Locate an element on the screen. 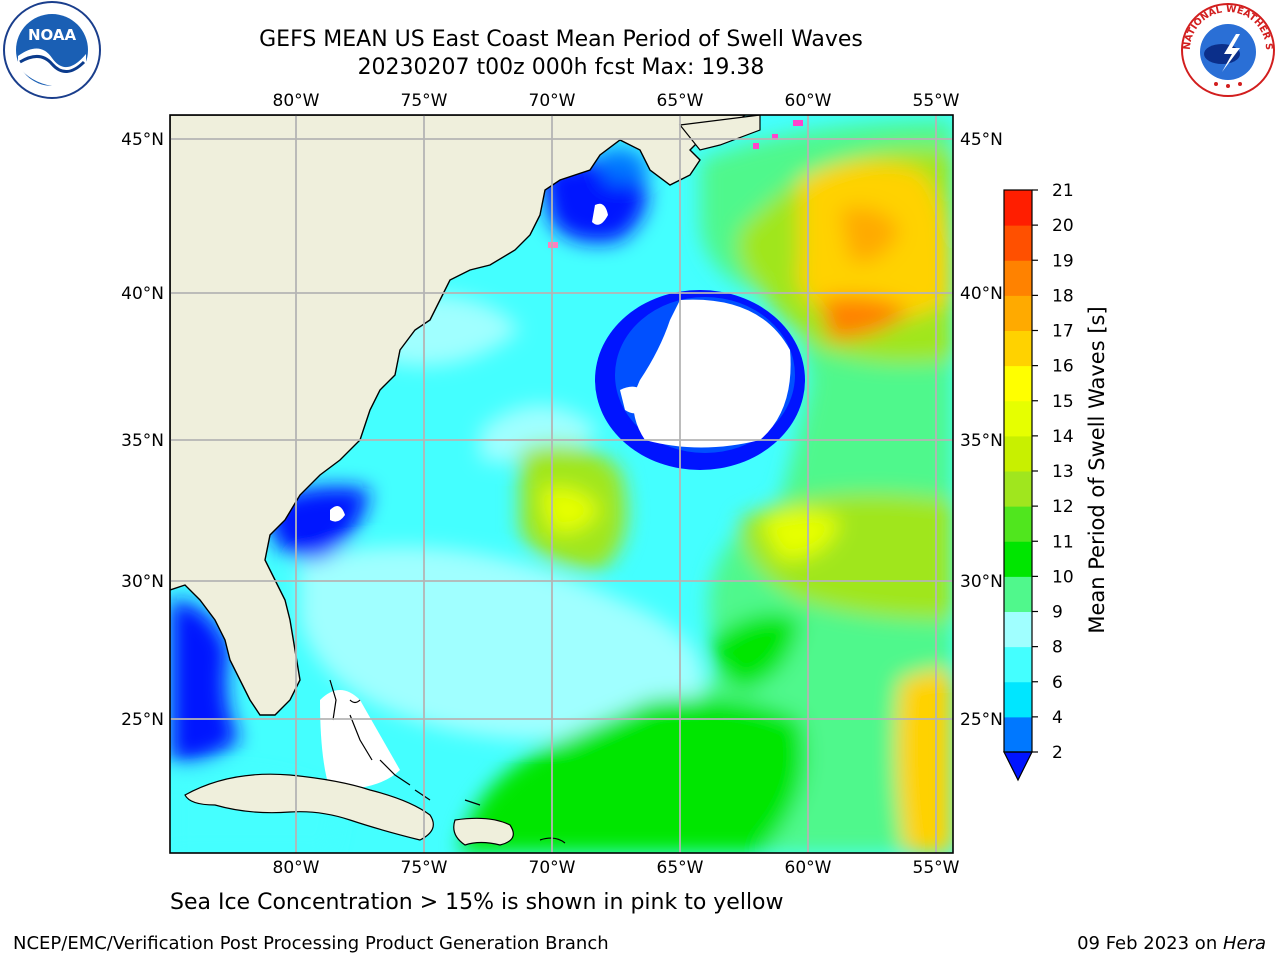 This screenshot has height=960, width=1280. colorbar-extend is located at coordinates (1018, 766).